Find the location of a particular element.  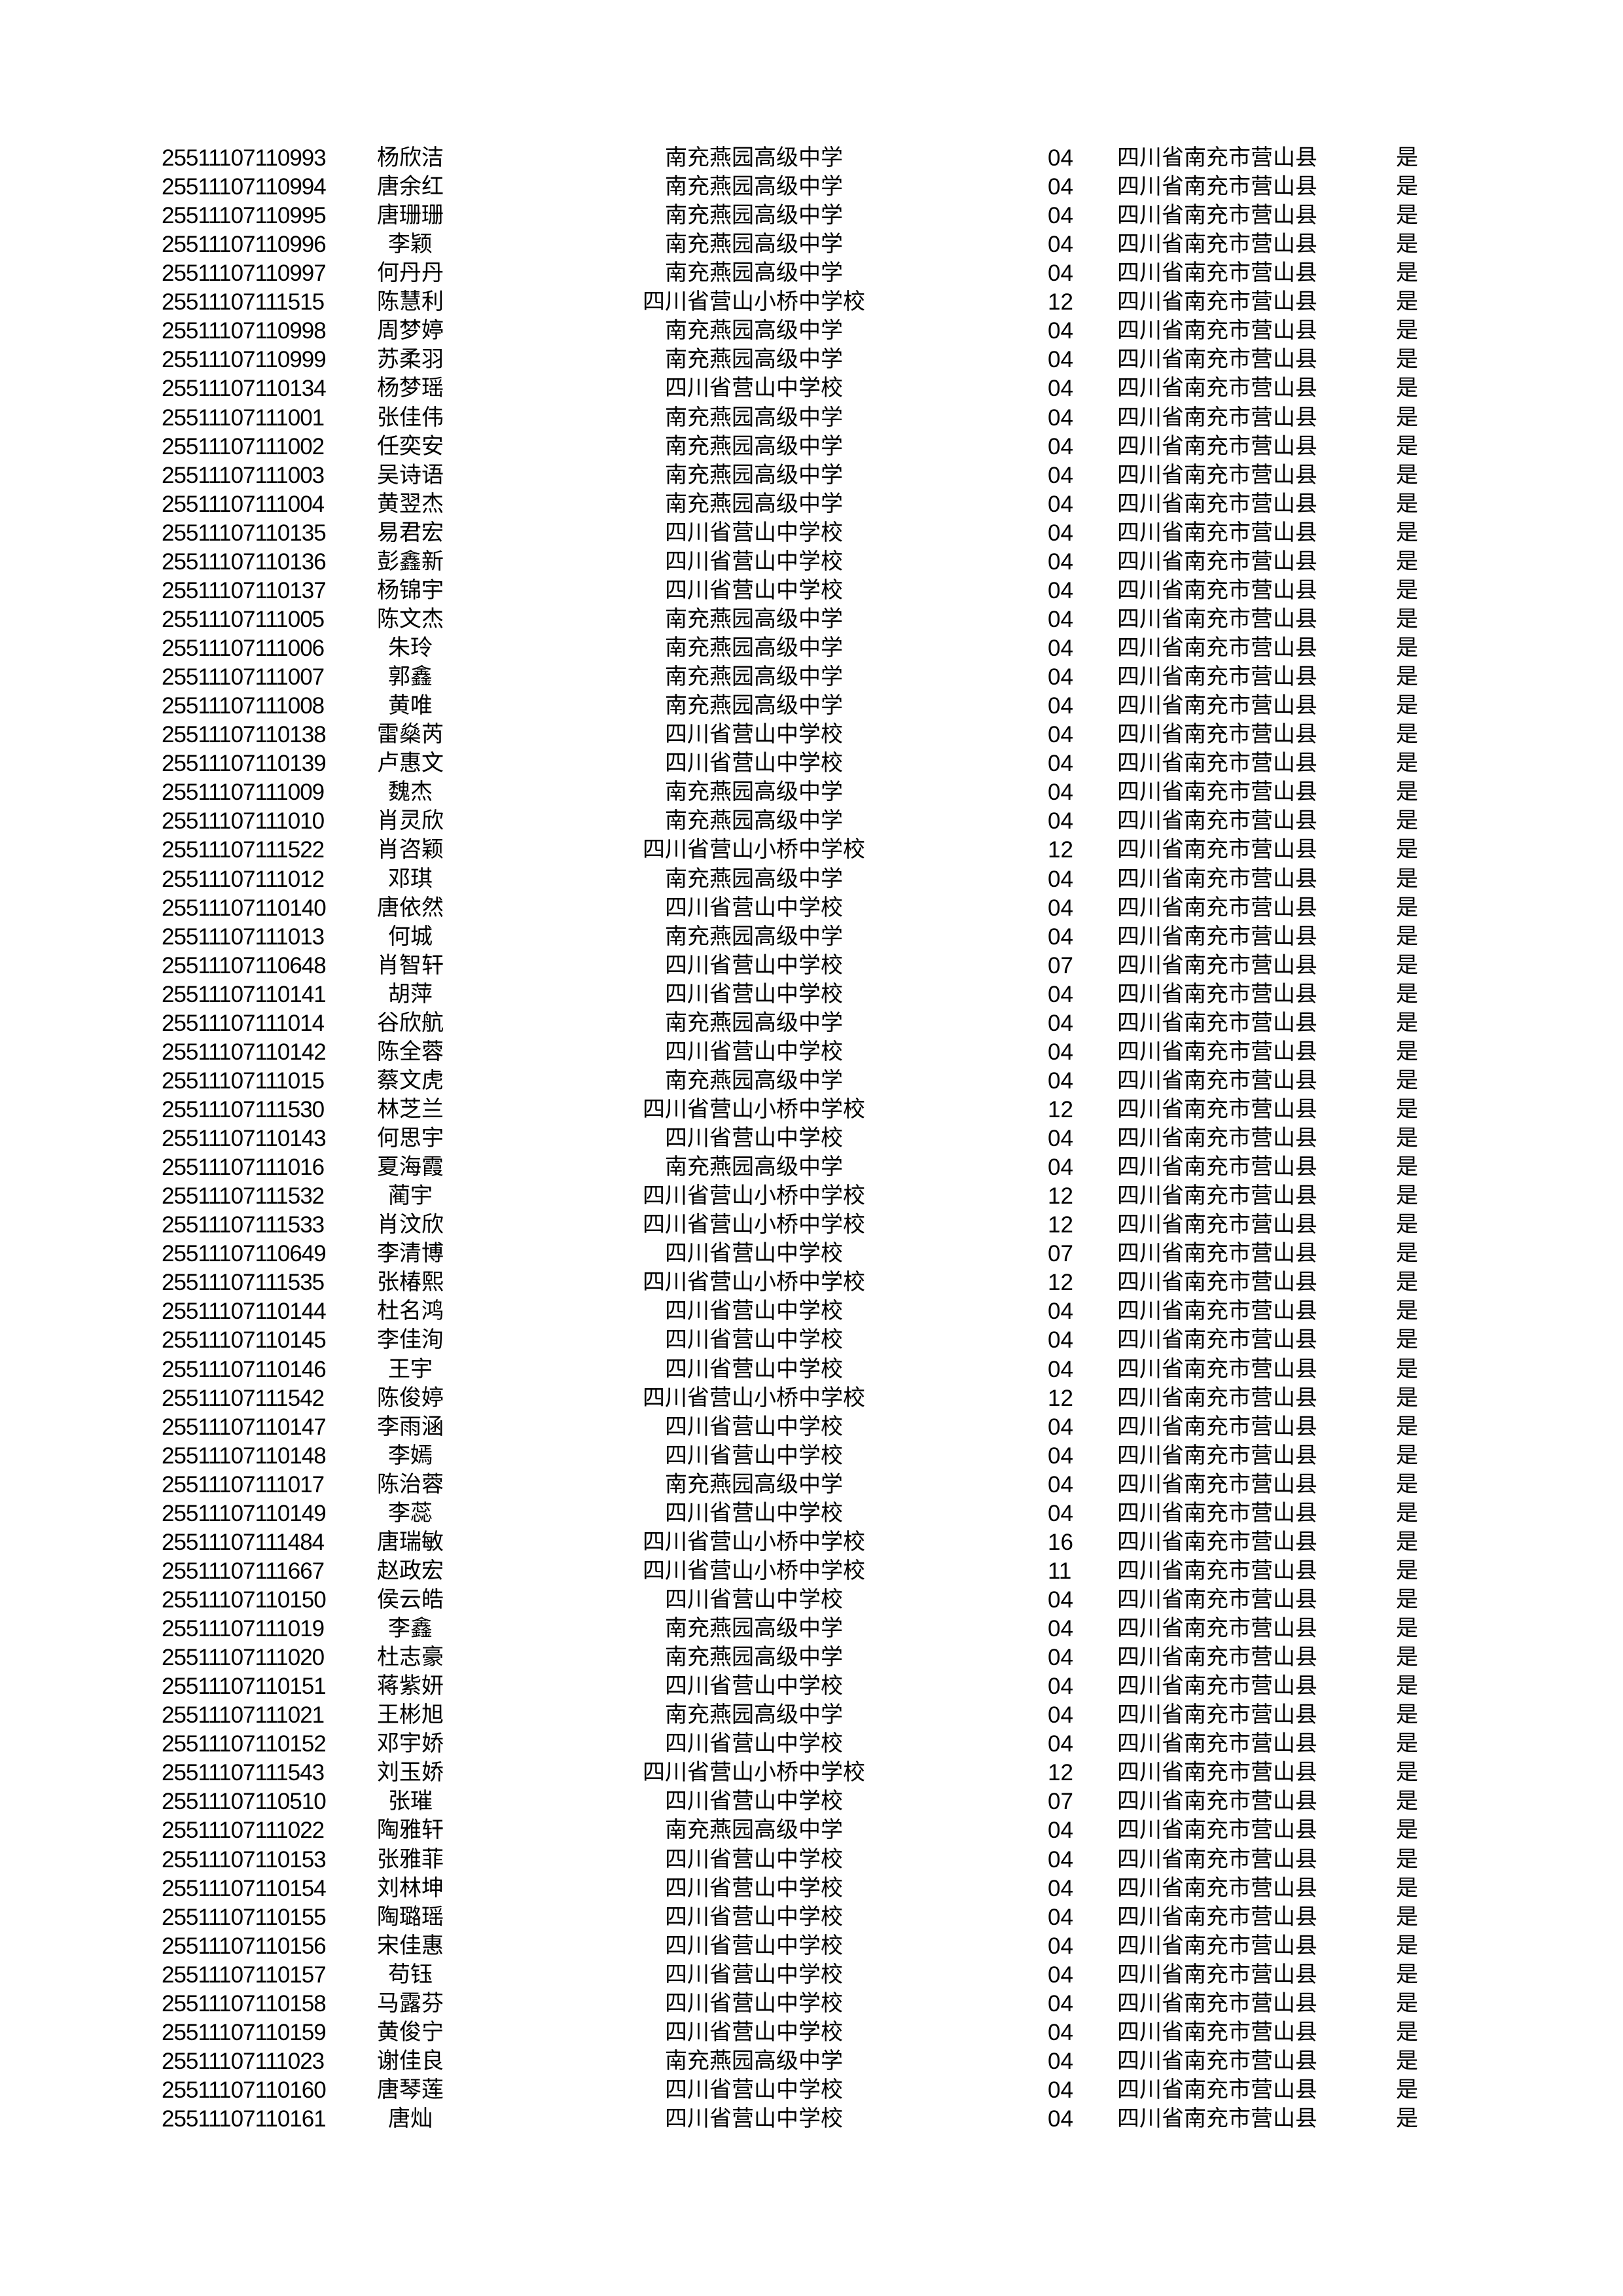

table-row: 25511107111016 夏海霞 南充燕园高级中学 04 四川省南充市营山县 是 is located at coordinates (811, 1167).